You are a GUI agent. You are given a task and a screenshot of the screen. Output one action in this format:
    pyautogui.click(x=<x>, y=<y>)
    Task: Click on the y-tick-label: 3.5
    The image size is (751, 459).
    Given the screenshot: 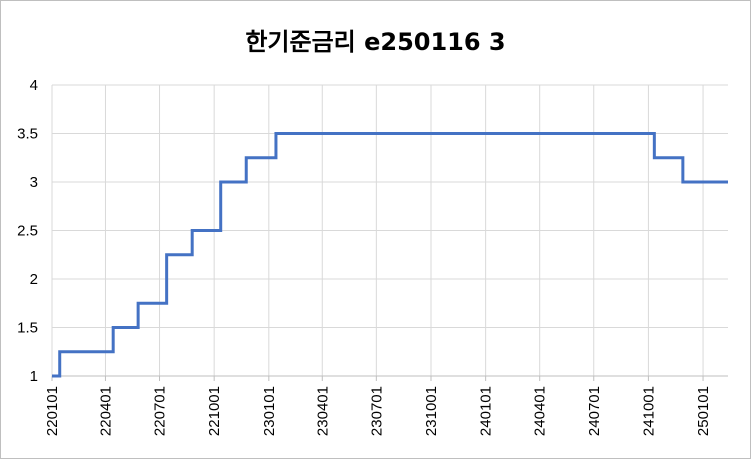 What is the action you would take?
    pyautogui.click(x=27, y=134)
    